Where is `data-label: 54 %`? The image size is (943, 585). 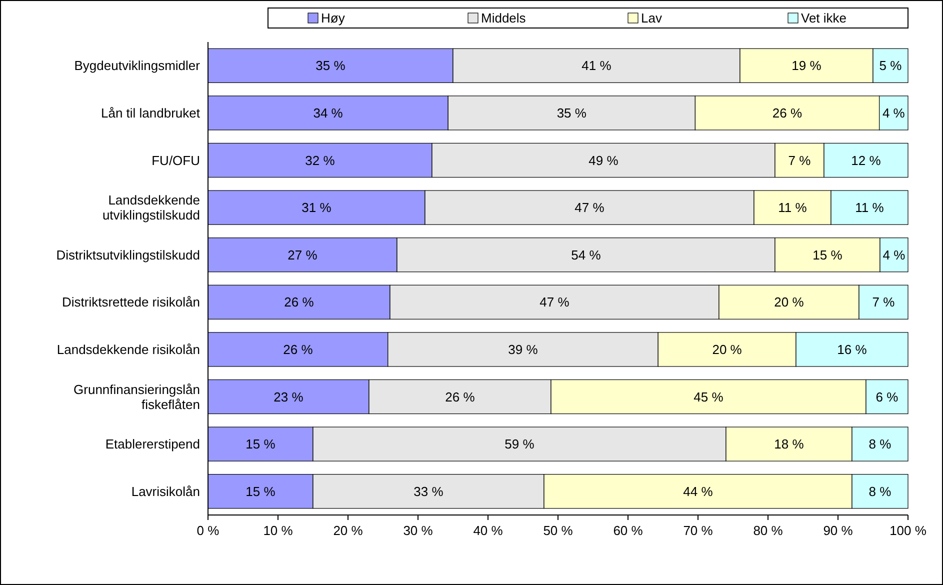
data-label: 54 % is located at coordinates (586, 254).